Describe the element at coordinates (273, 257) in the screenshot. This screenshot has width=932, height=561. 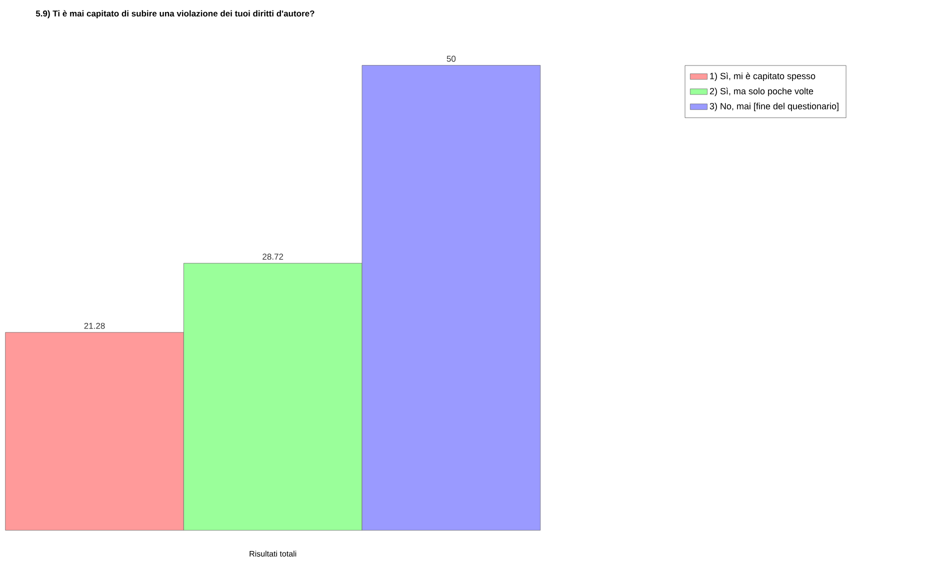
I see `data-label: 28.72` at that location.